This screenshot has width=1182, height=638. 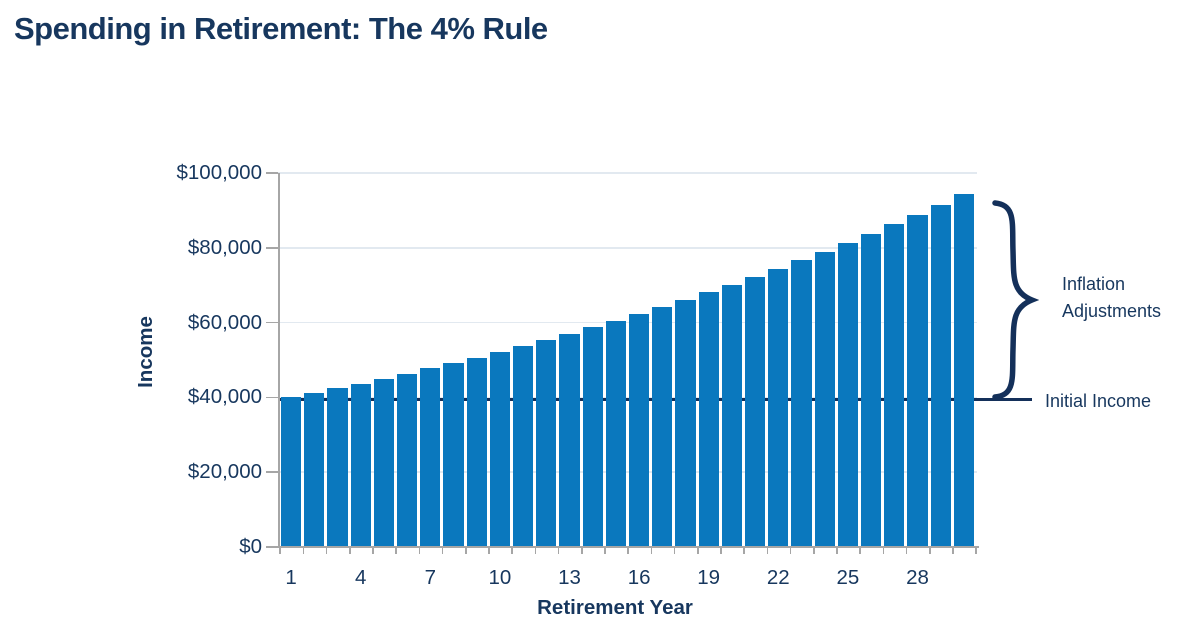 I want to click on y-tick-label: $40,000, so click(x=224, y=397).